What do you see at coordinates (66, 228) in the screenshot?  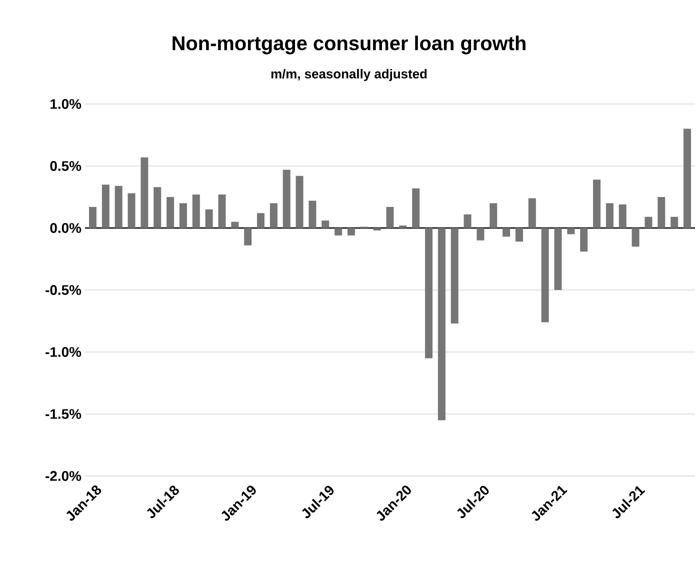 I see `y-tick-label: 0.0%` at bounding box center [66, 228].